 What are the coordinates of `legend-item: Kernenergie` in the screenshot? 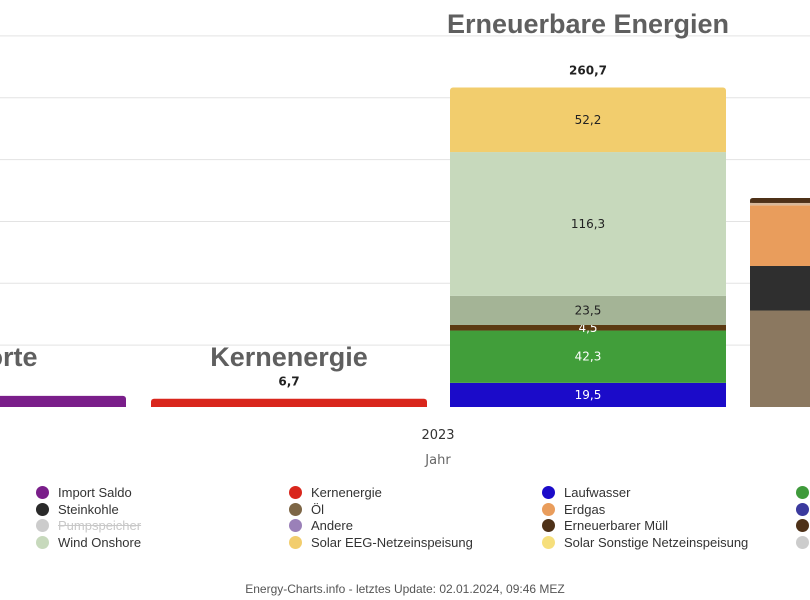 It's located at (335, 492).